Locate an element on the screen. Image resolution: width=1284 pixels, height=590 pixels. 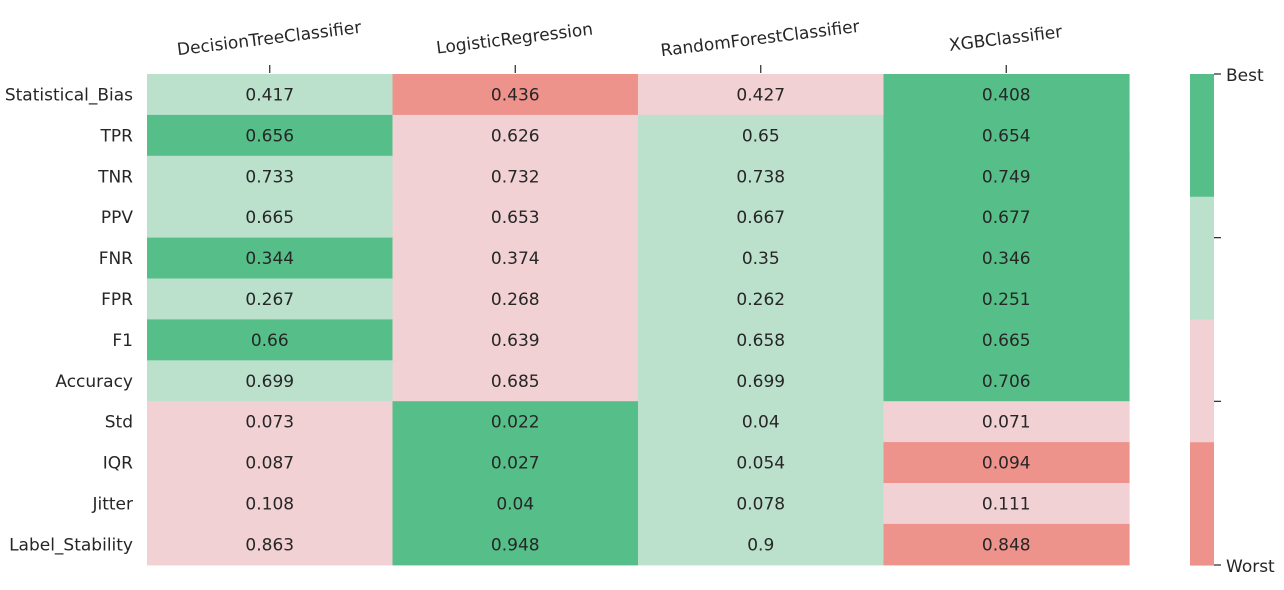
cell-value-label: 0.733 is located at coordinates (269, 177).